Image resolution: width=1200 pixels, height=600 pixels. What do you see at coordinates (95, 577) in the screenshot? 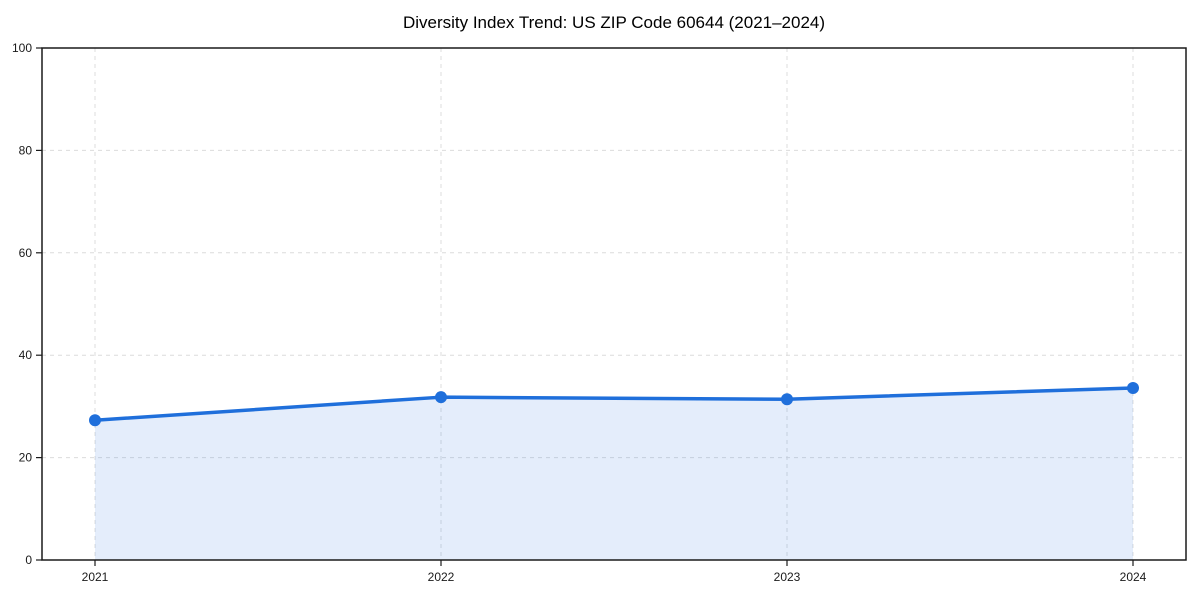
I see `x-tick-label: 2021` at bounding box center [95, 577].